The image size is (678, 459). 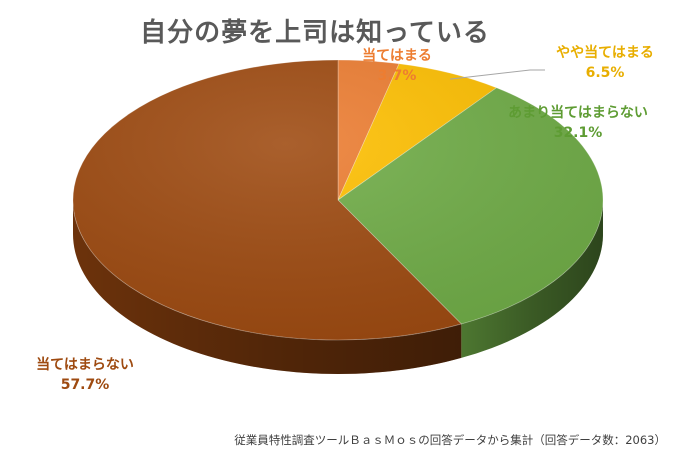 What do you see at coordinates (85, 385) in the screenshot?
I see `slice-label-atehamaranai-value: 57.7%` at bounding box center [85, 385].